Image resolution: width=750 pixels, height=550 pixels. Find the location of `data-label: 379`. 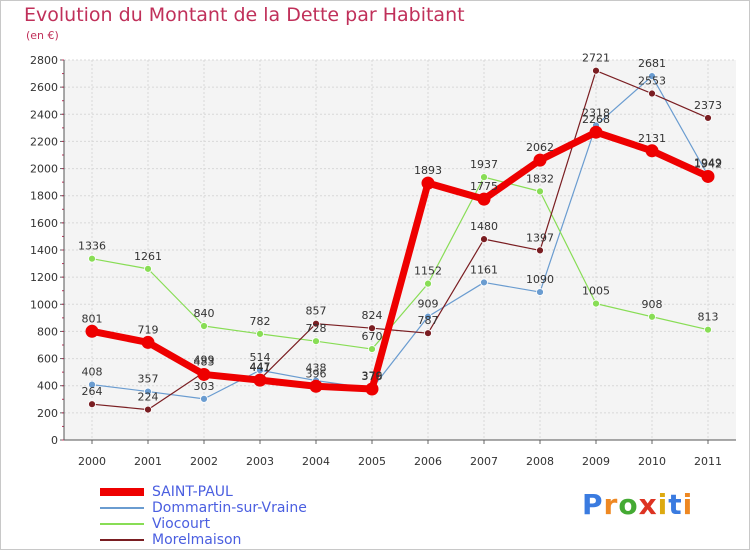

data-label: 379 is located at coordinates (372, 376).